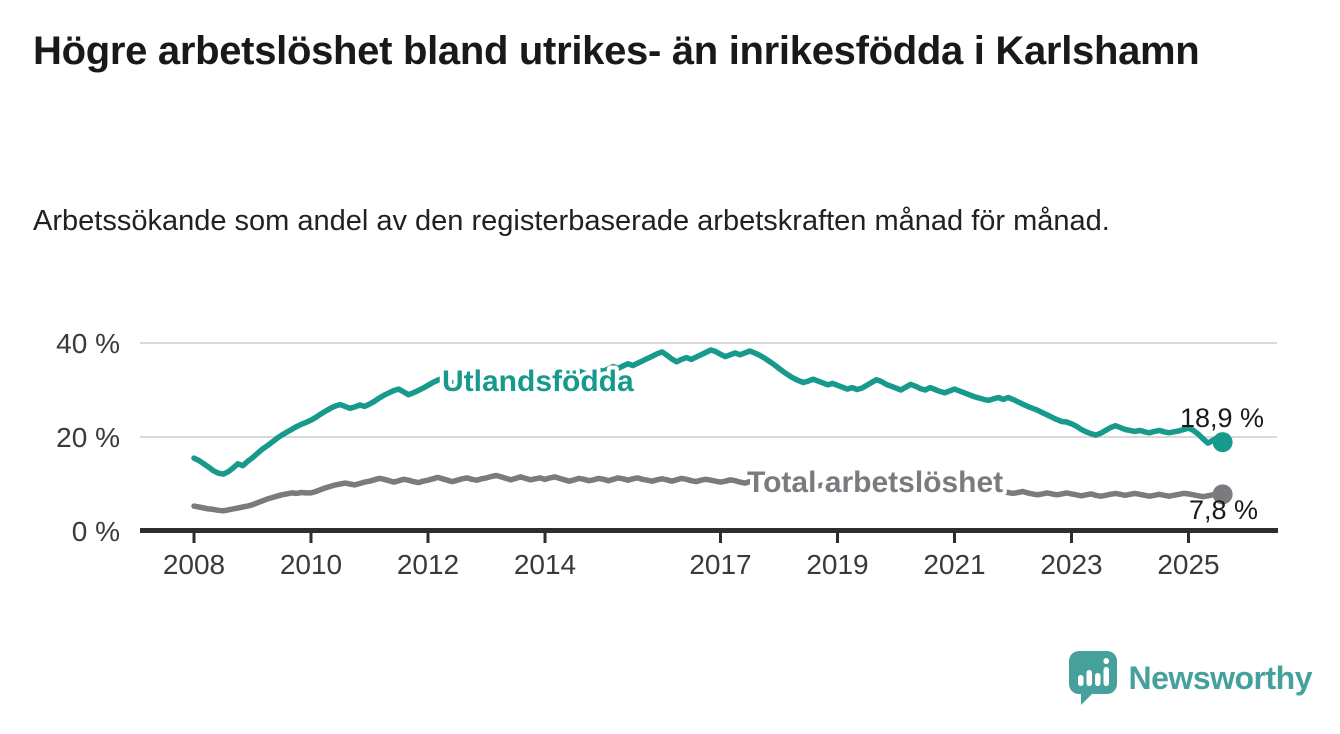  Describe the element at coordinates (1188, 564) in the screenshot. I see `x-tick-label-2025: 2025` at that location.